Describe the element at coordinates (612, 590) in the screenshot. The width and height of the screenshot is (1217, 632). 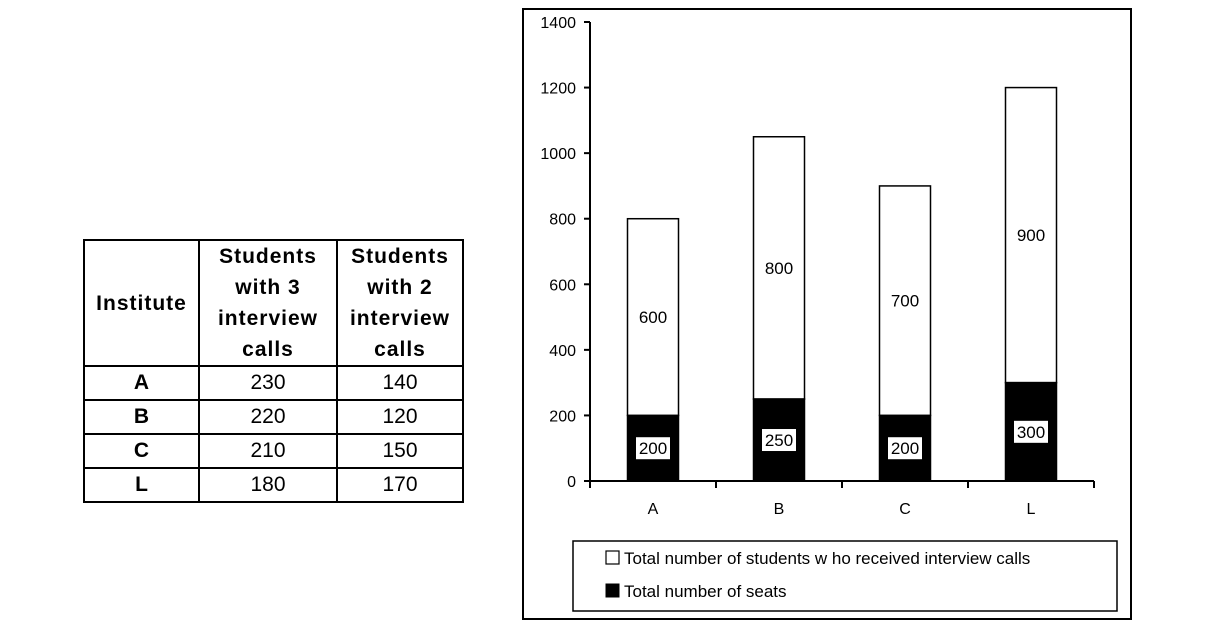
I see `legend-swatch-seats` at that location.